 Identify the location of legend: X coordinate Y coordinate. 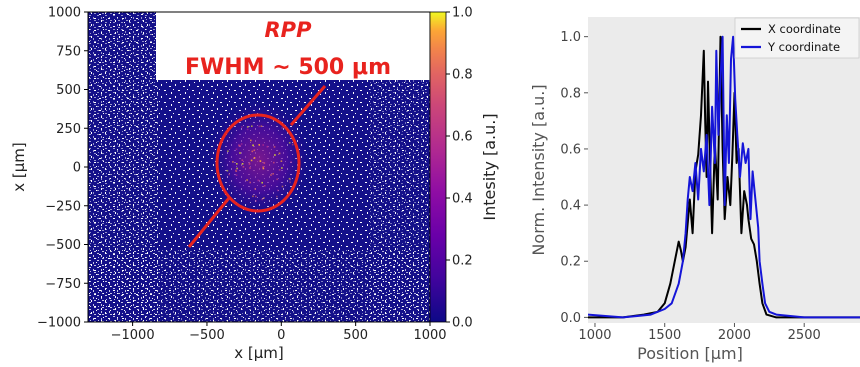
(797, 38).